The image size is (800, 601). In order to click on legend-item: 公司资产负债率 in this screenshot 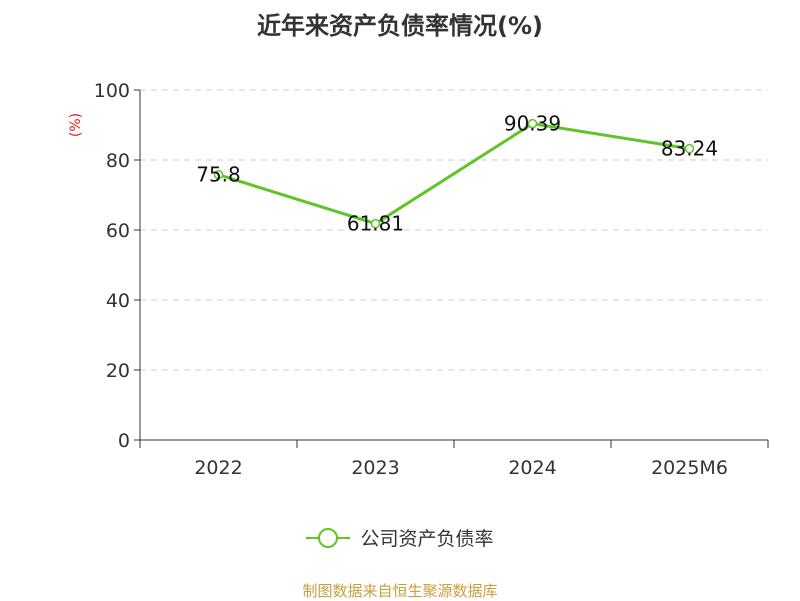, I will do `click(400, 537)`.